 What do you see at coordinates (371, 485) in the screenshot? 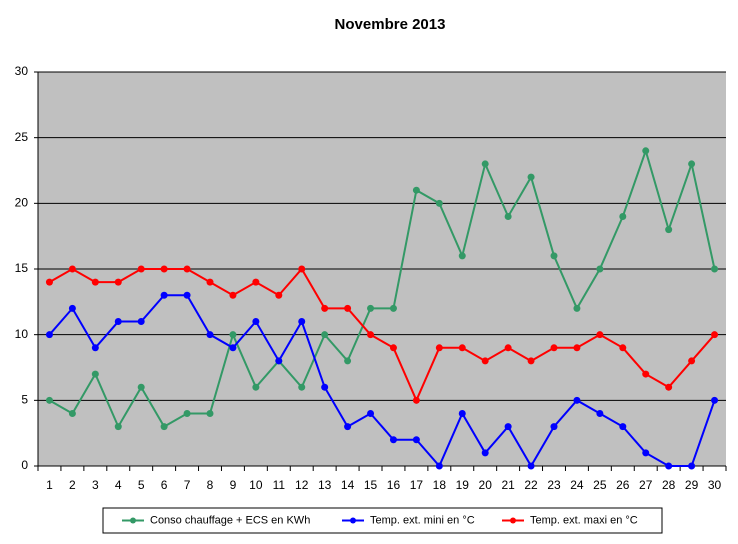
I see `x-tick-label: 15` at bounding box center [371, 485].